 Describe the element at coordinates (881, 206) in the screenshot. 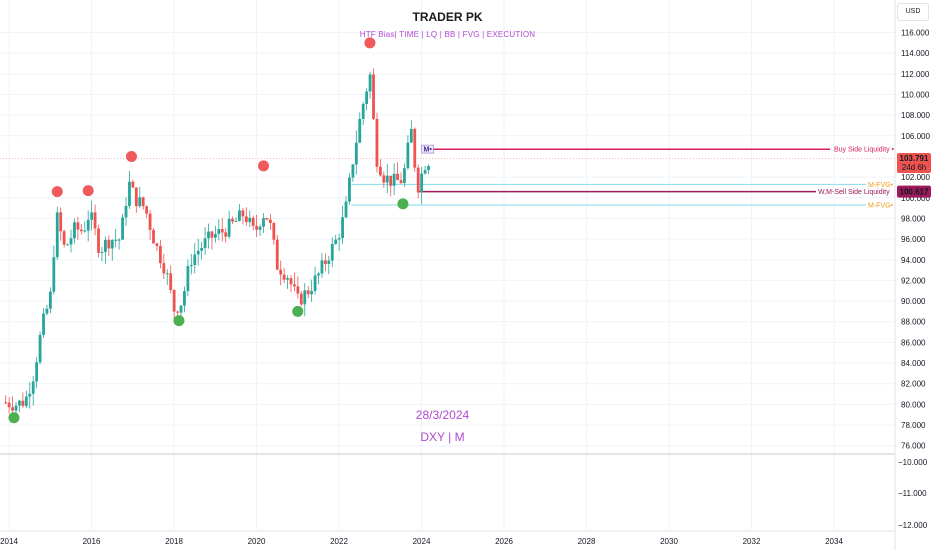

I see `fvg-label-lower: M-FVG•` at that location.